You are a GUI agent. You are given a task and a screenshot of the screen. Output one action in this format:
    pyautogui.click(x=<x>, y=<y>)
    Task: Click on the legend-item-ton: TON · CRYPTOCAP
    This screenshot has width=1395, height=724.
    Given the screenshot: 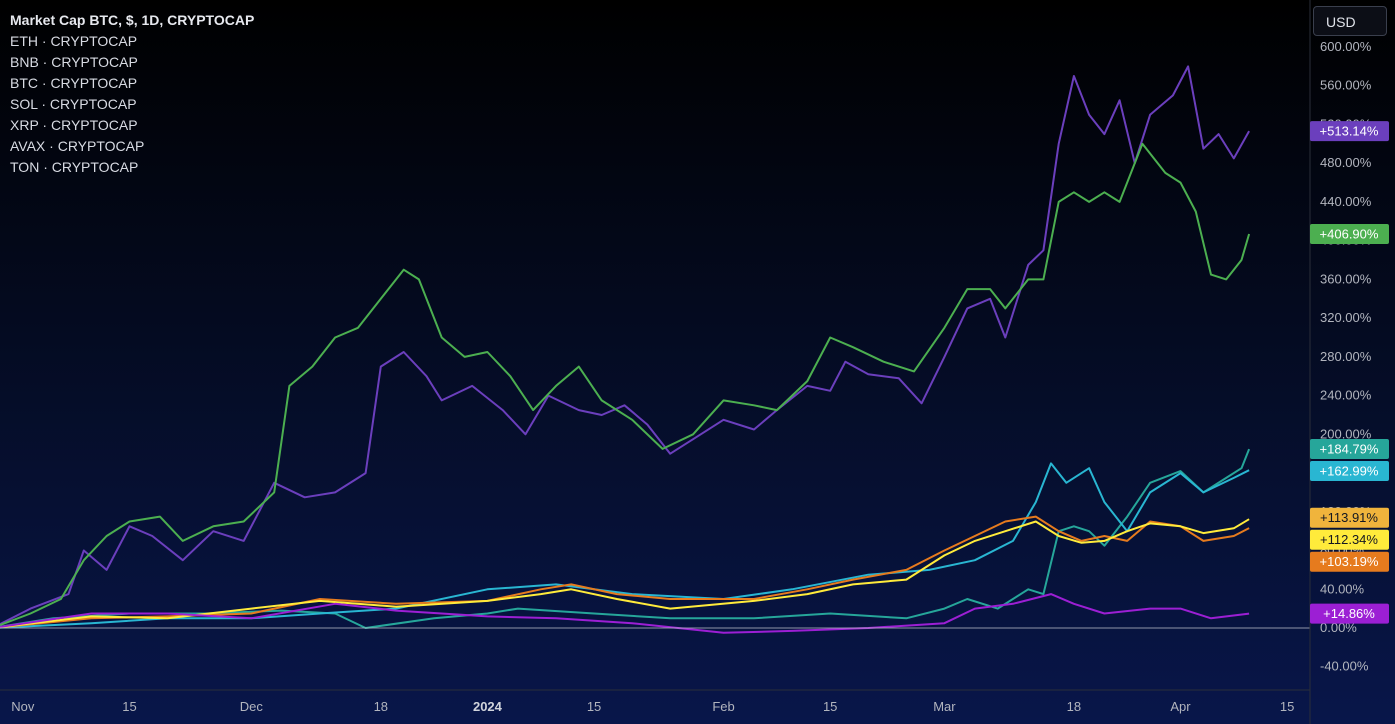 What is the action you would take?
    pyautogui.click(x=74, y=167)
    